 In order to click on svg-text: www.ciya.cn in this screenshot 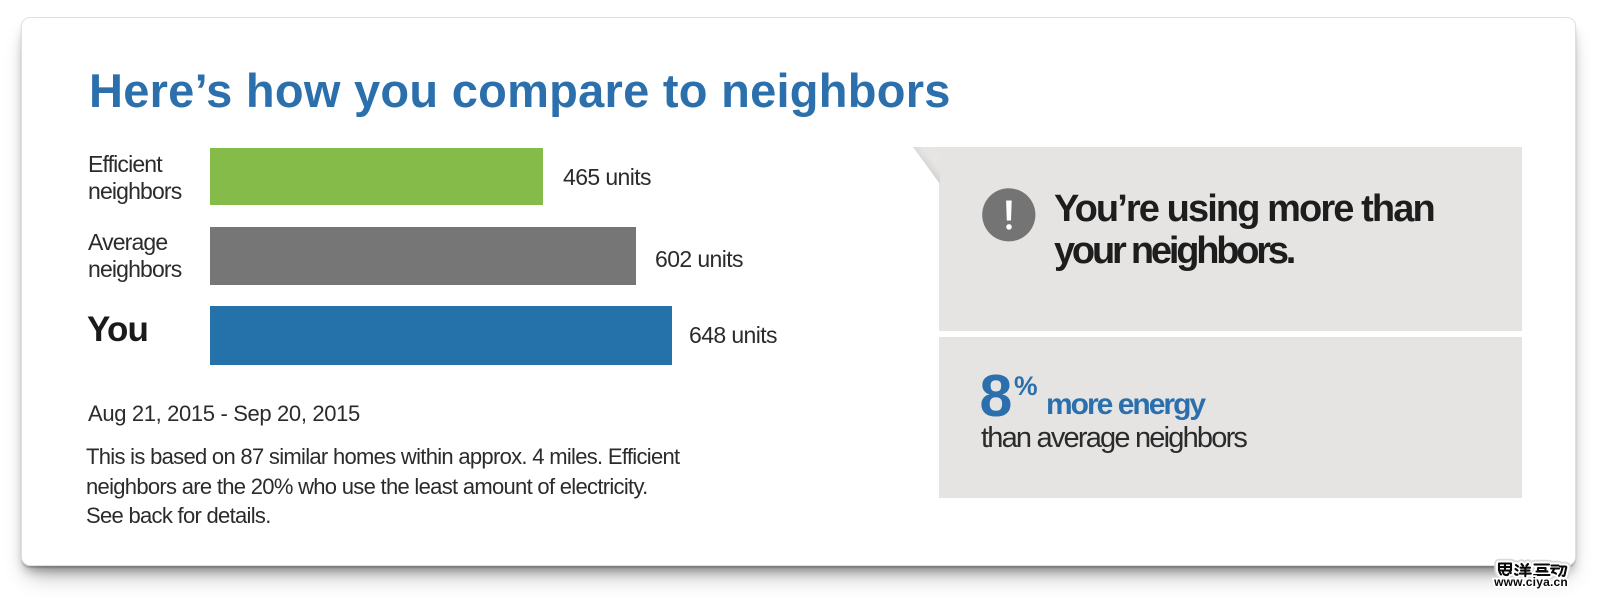, I will do `click(1530, 582)`.